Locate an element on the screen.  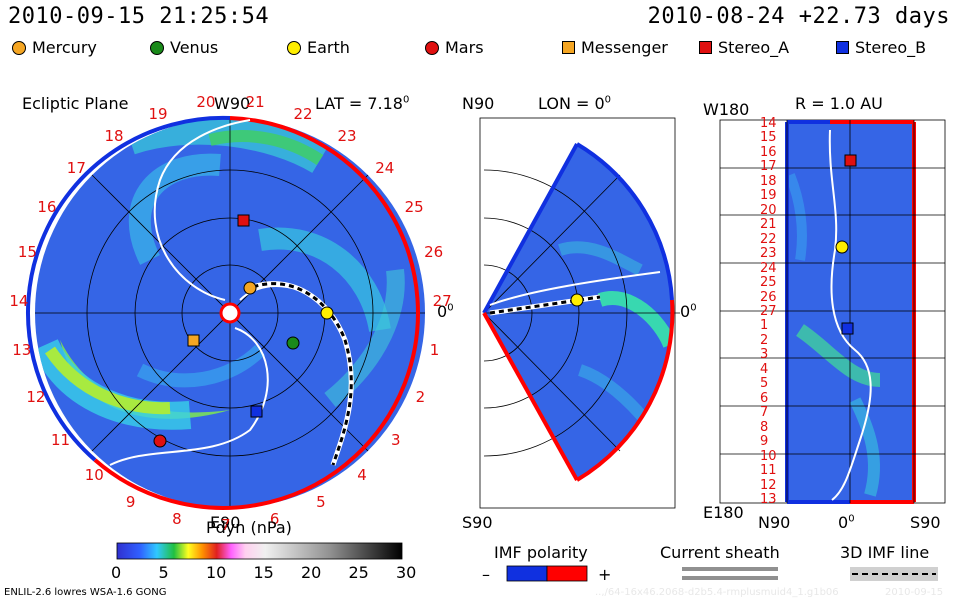
reference-label: 2010-08-24 +22.73 days is located at coordinates (798, 16).